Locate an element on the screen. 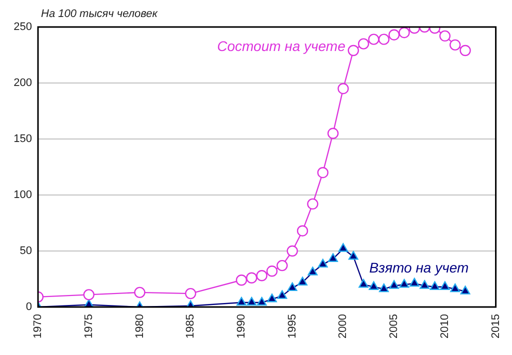  y-tick-label: 200 is located at coordinates (23, 83).